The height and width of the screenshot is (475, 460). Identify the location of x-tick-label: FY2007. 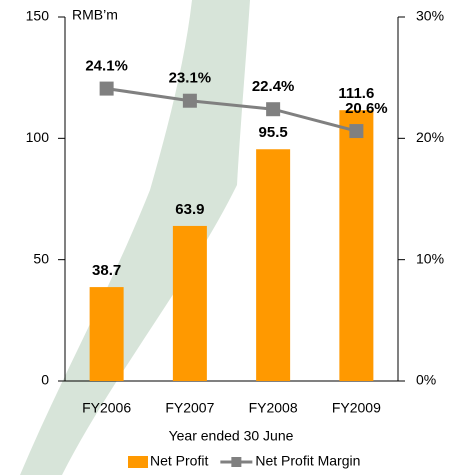
(189, 408).